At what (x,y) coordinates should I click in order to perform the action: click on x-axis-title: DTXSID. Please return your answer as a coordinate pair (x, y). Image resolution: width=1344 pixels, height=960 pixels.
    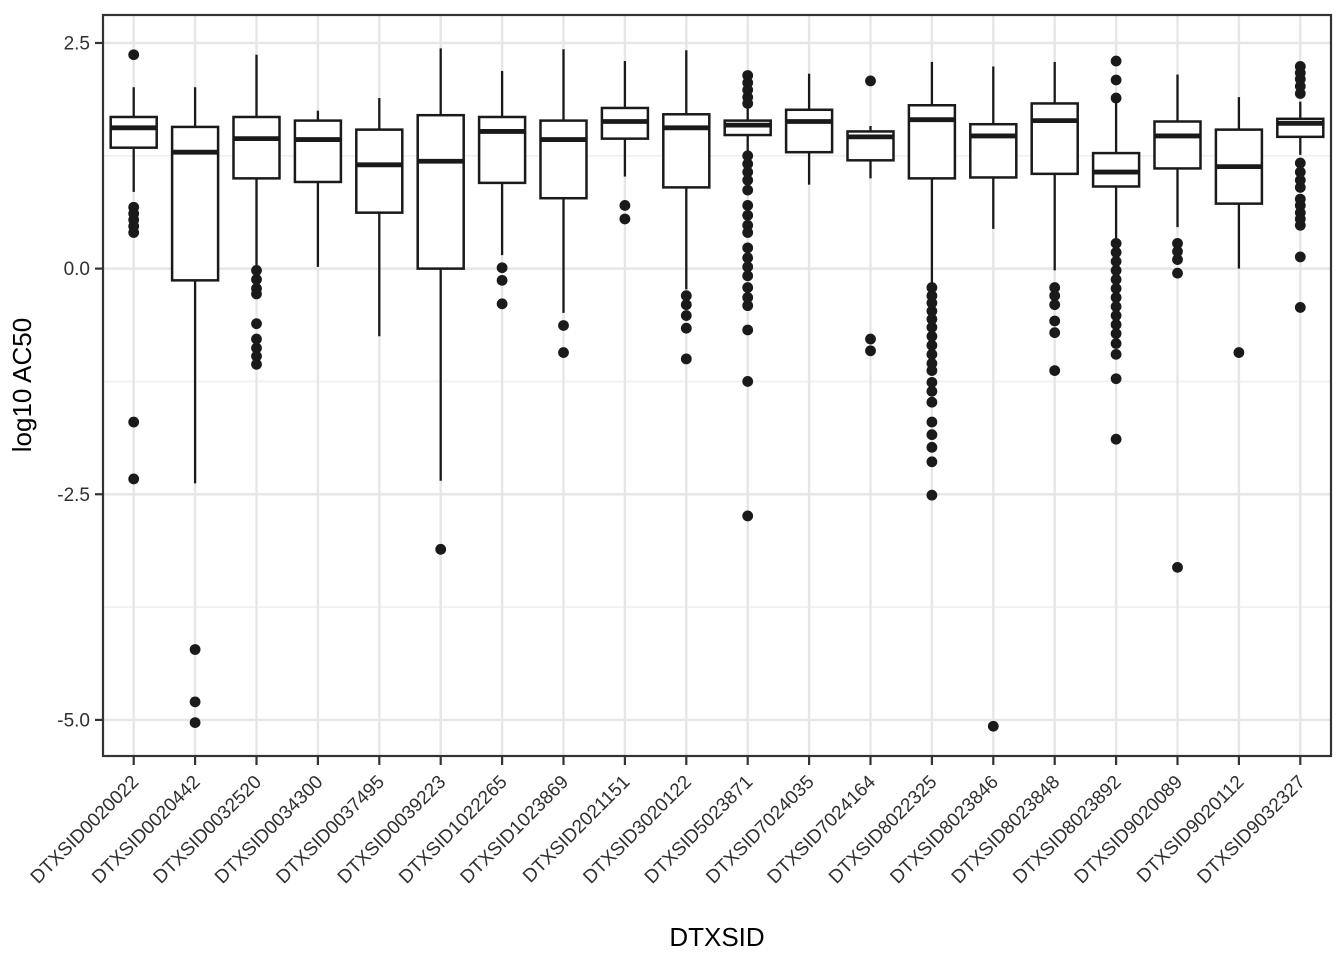
    Looking at the image, I should click on (716, 937).